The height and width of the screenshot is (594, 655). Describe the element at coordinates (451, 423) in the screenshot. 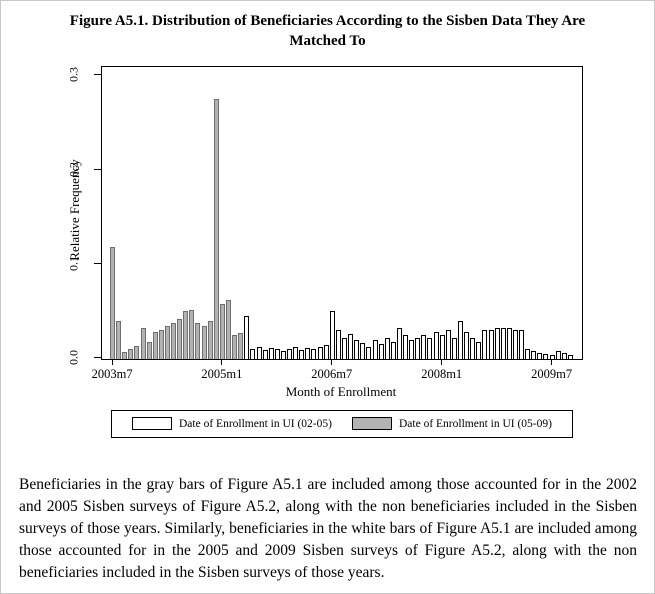

I see `legend-entry: Date of Enrollment in UI (05-09)` at that location.